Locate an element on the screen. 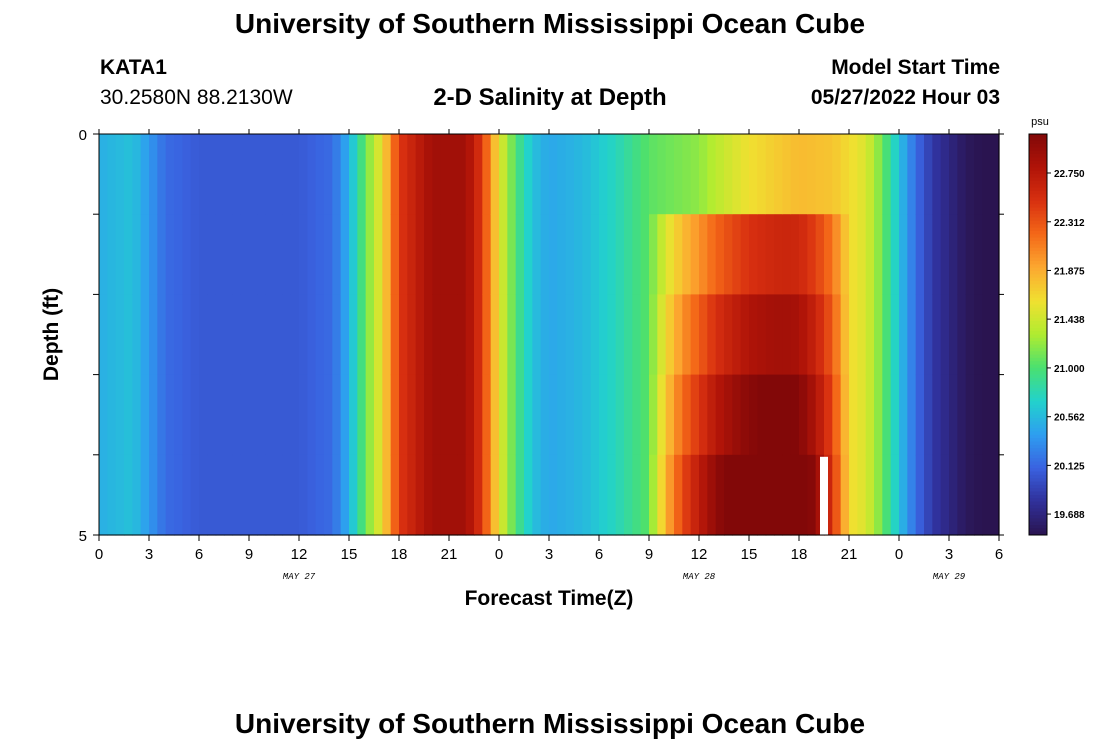 The height and width of the screenshot is (750, 1100). station-coordinates: 30.2580N 88.2130W is located at coordinates (196, 97).